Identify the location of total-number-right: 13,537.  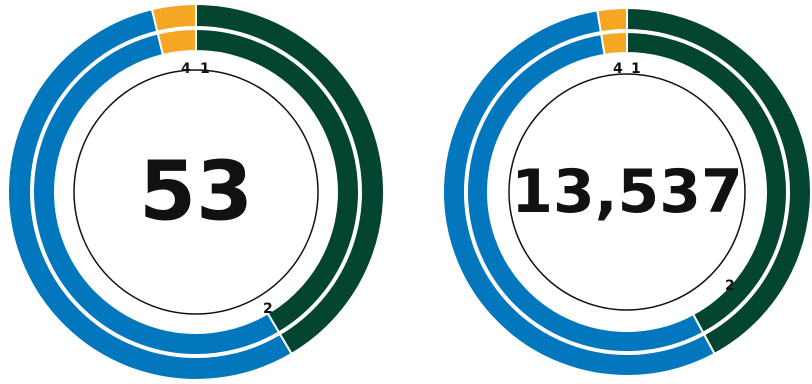
(627, 192).